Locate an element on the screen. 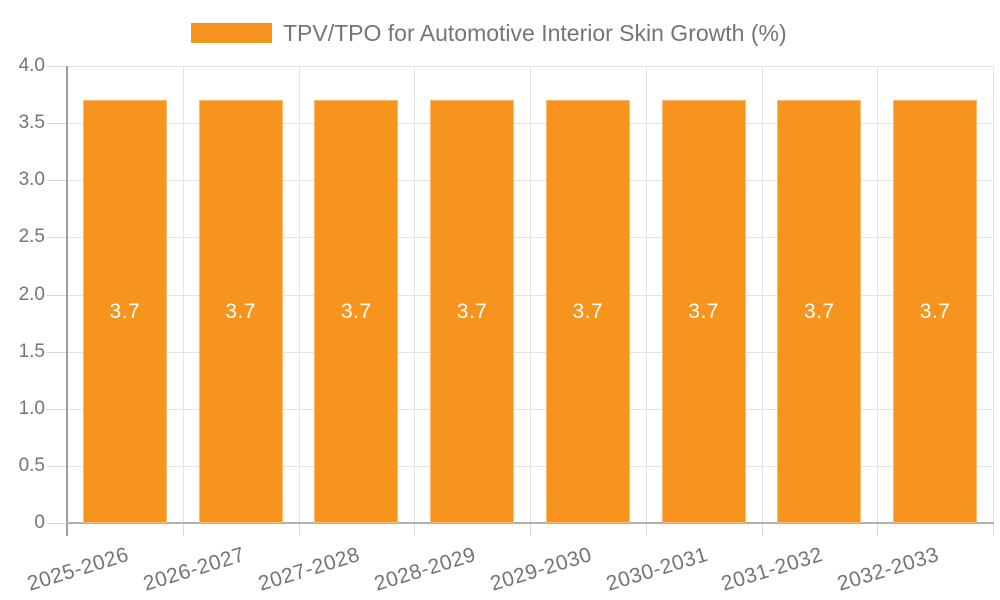  x-axis-label: 2029-2030 is located at coordinates (541, 569).